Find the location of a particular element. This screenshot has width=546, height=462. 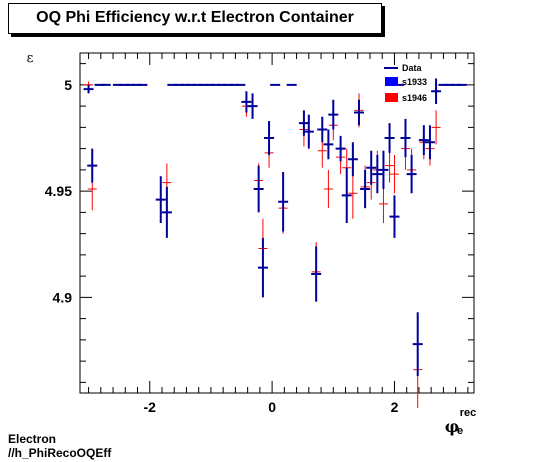

footer-line-1: Electron is located at coordinates (32, 439).